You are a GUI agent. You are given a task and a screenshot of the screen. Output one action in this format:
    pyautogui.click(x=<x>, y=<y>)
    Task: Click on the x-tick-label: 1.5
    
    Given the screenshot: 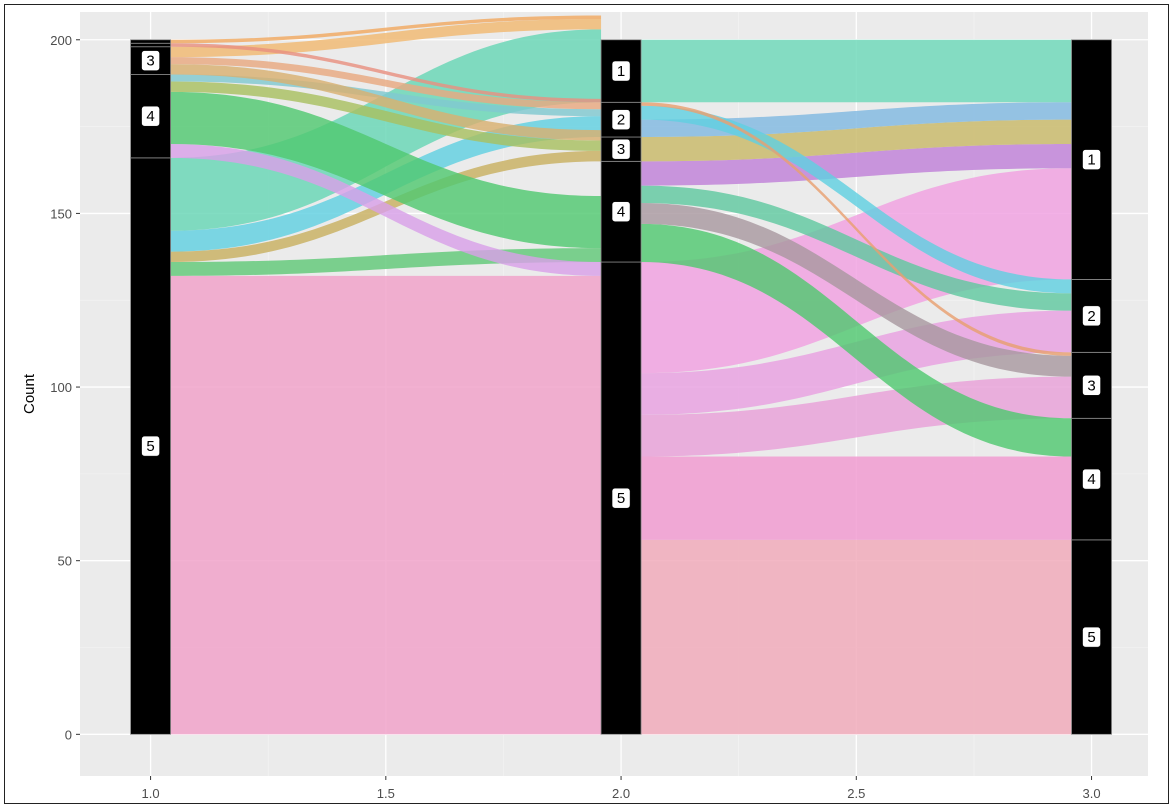 What is the action you would take?
    pyautogui.click(x=386, y=793)
    